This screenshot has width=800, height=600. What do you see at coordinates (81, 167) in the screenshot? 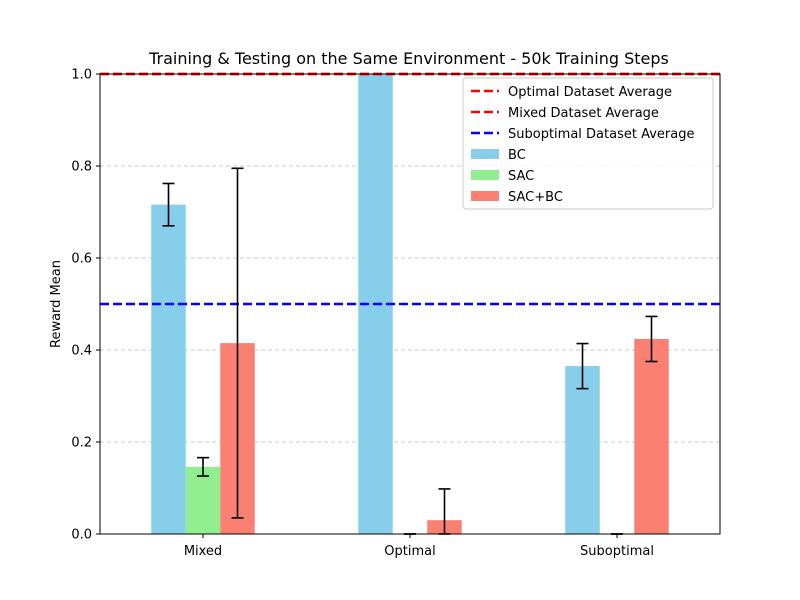
I see `y-tick-label: 0.8` at bounding box center [81, 167].